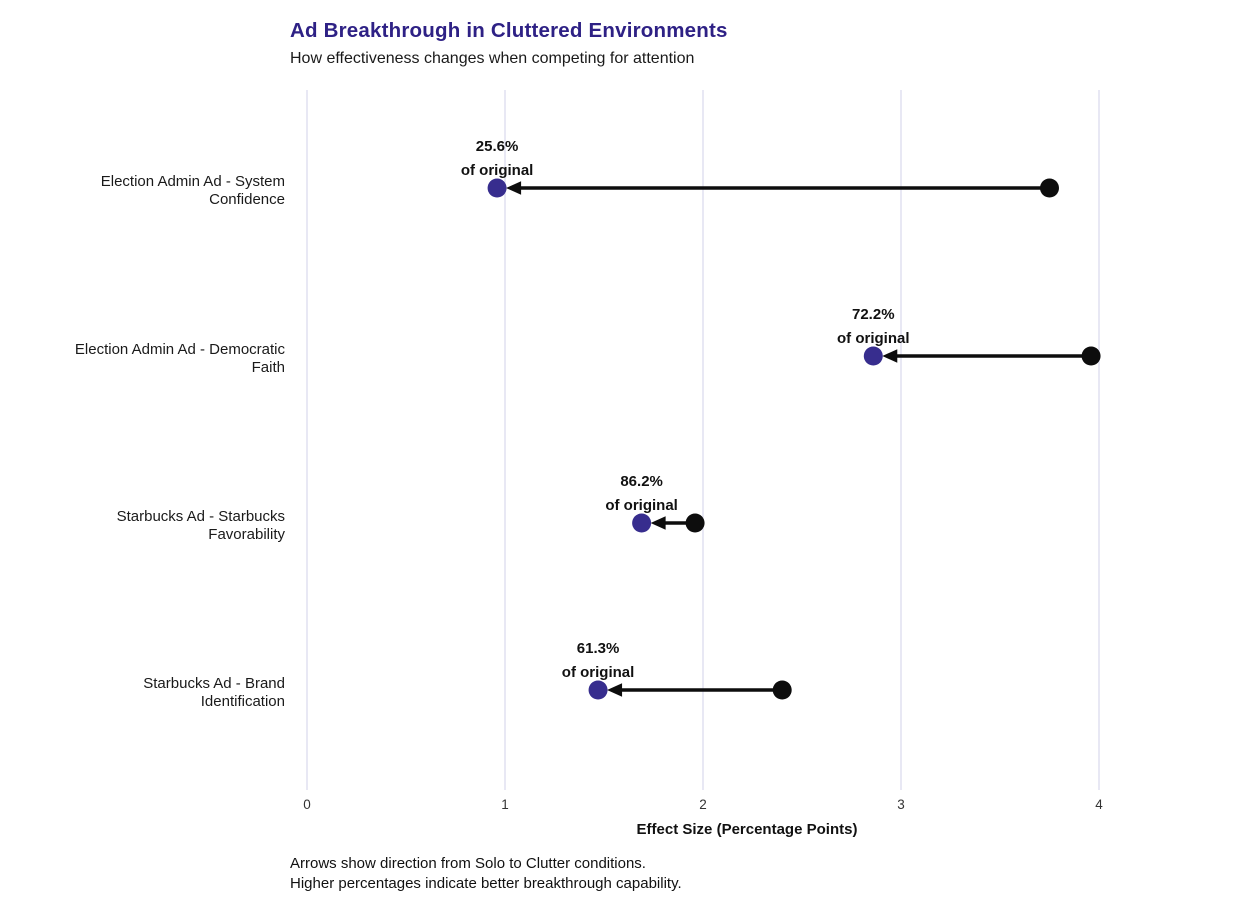  I want to click on x-tick-label: 0, so click(307, 804).